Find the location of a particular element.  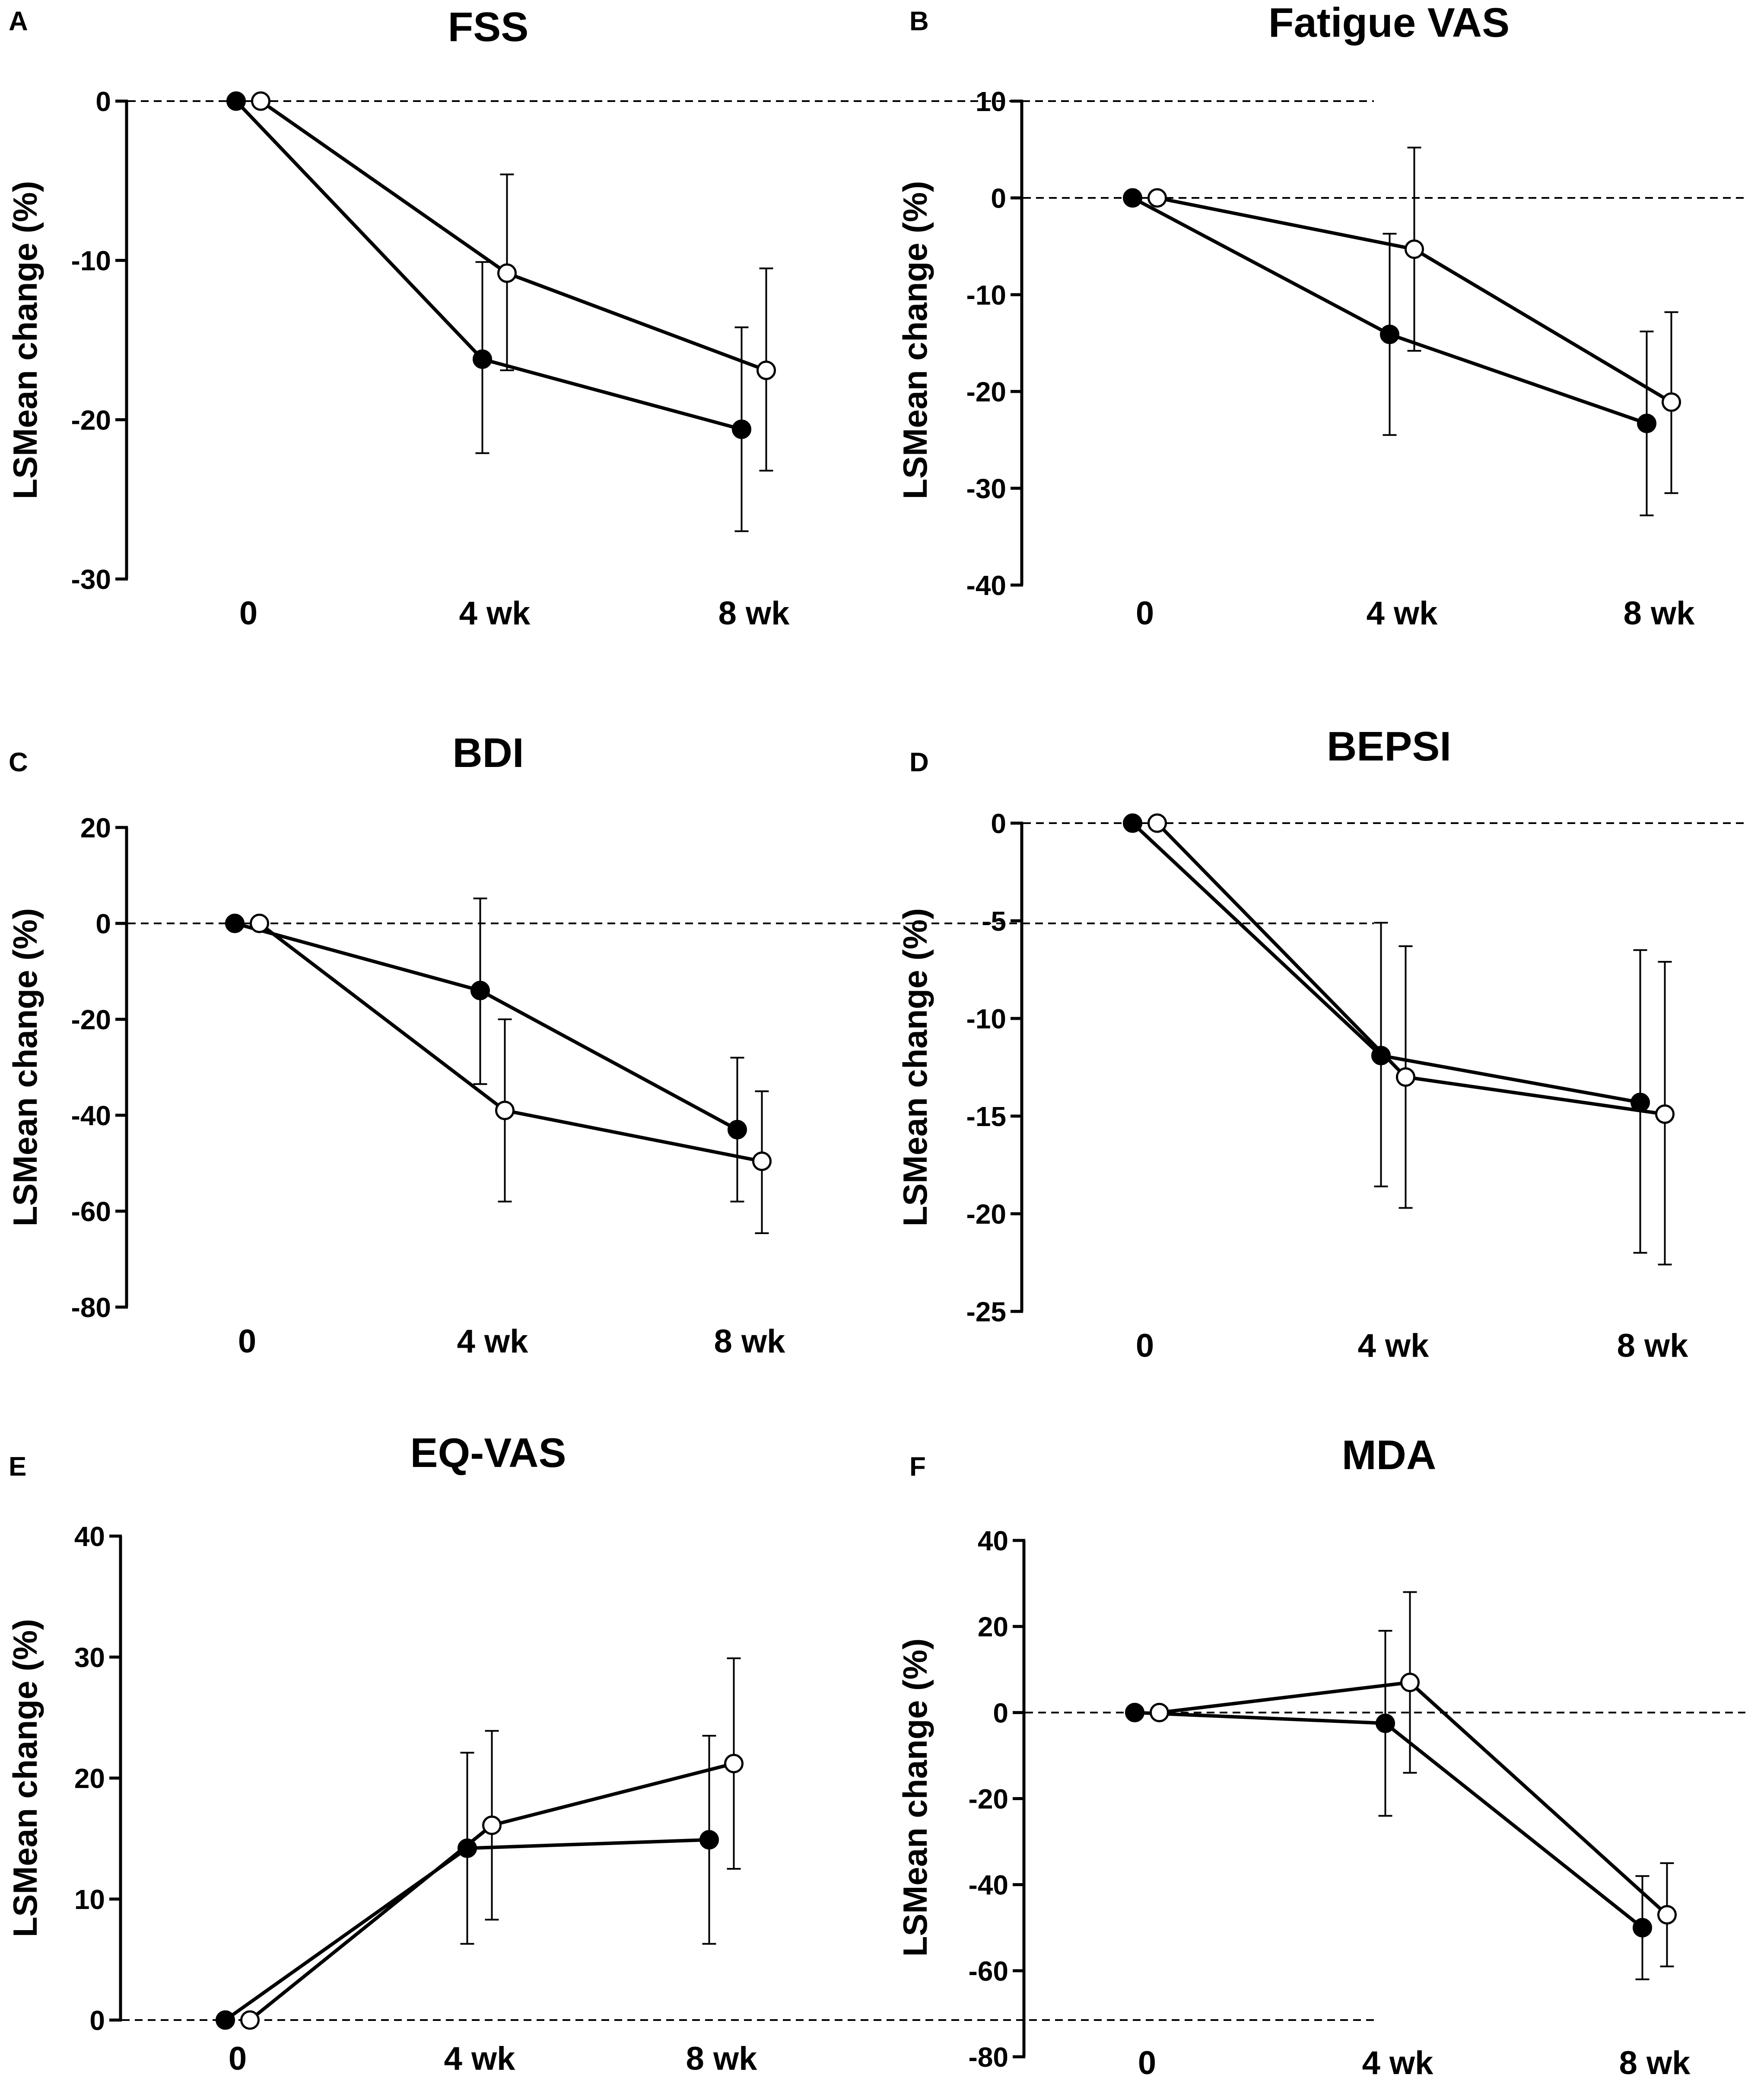

chart-title: EQ-VAS is located at coordinates (488, 1453).